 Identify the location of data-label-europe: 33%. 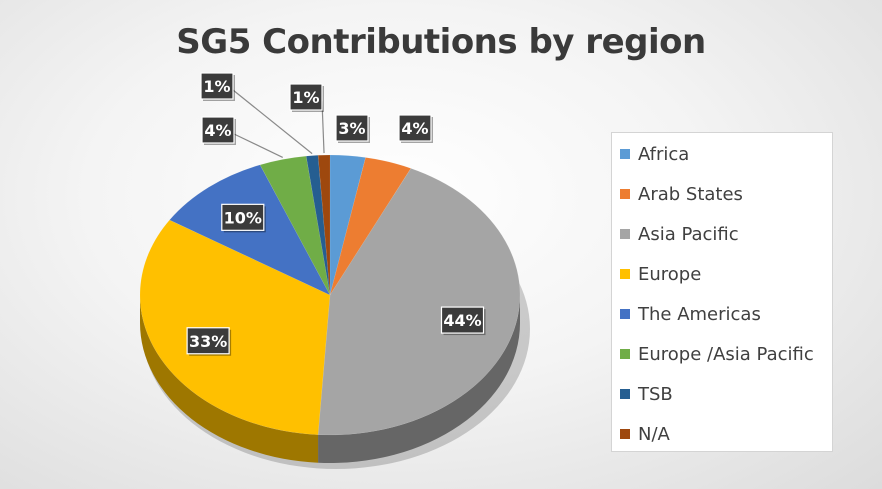
(209, 341).